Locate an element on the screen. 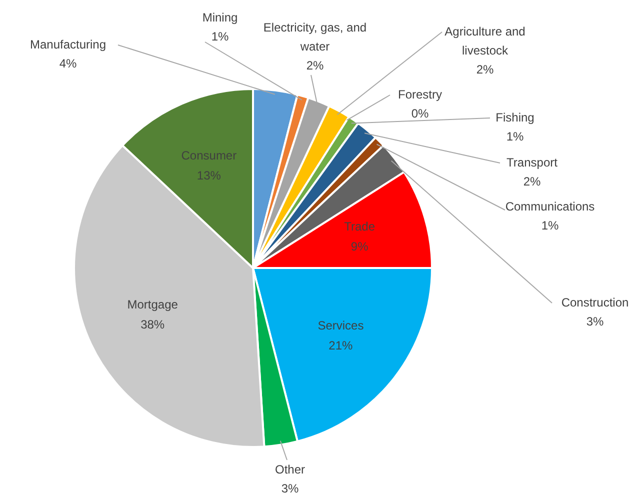  data-label: 4% is located at coordinates (68, 63).